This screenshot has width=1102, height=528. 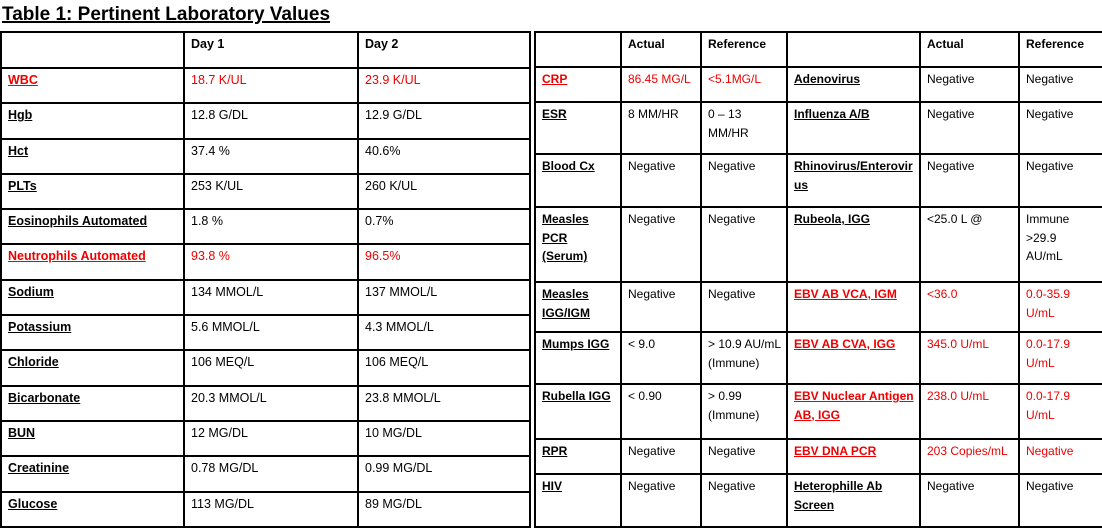 What do you see at coordinates (661, 49) in the screenshot?
I see `actual-header-cell: Actual` at bounding box center [661, 49].